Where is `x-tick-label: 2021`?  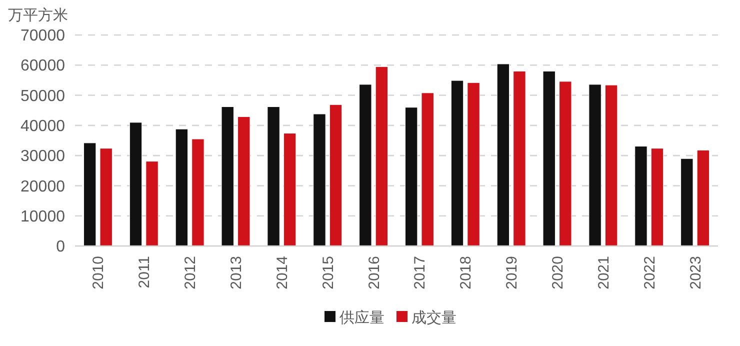
x-tick-label: 2021 is located at coordinates (603, 273).